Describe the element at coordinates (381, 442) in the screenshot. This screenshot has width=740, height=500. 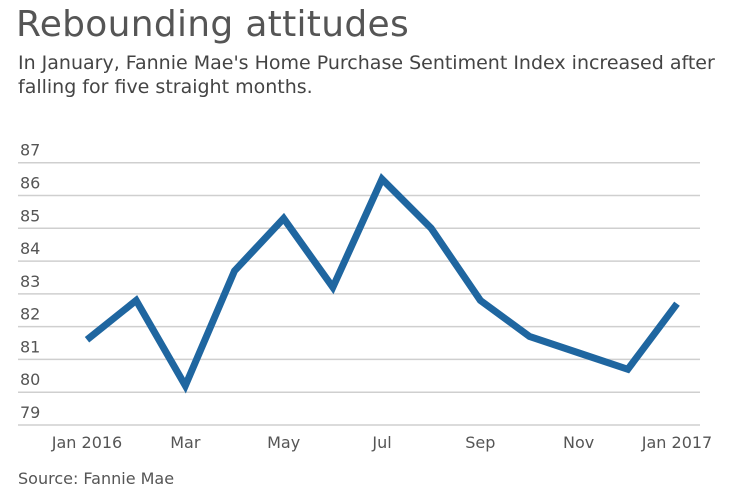
I see `x-tick-label: Jul` at that location.